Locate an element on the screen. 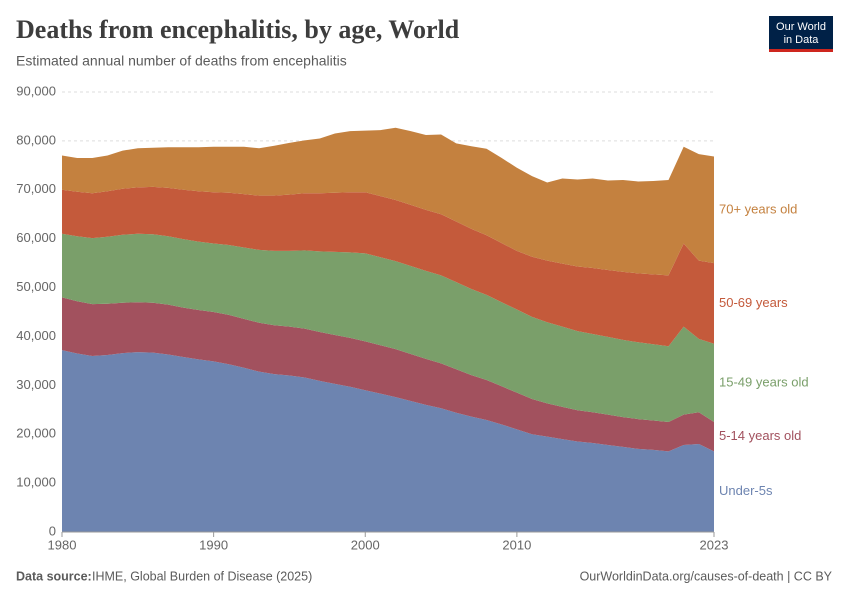 The width and height of the screenshot is (850, 600). source-label: Data source: is located at coordinates (54, 576).